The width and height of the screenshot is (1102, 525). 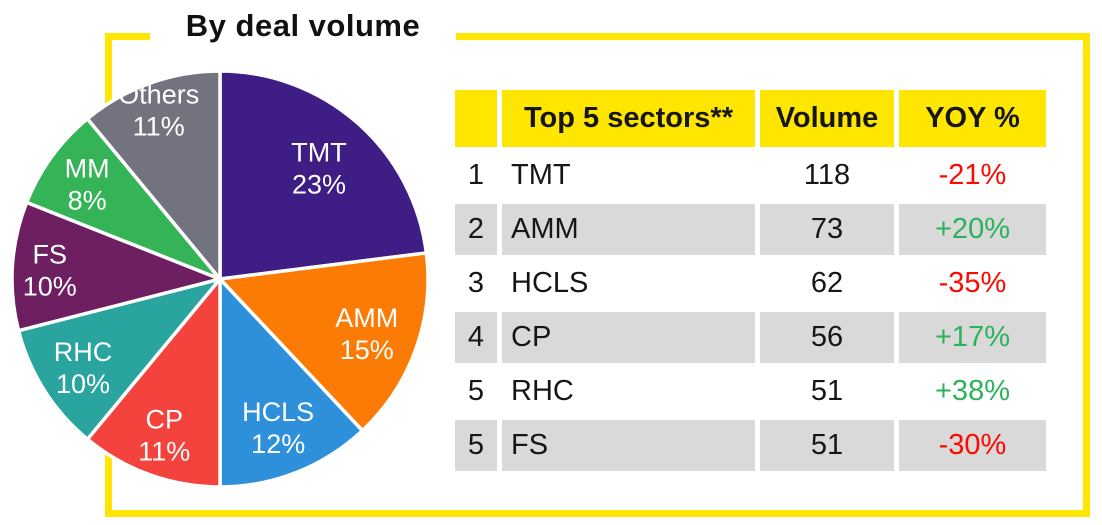 What do you see at coordinates (972, 118) in the screenshot?
I see `table-header-yoy: YOY %` at bounding box center [972, 118].